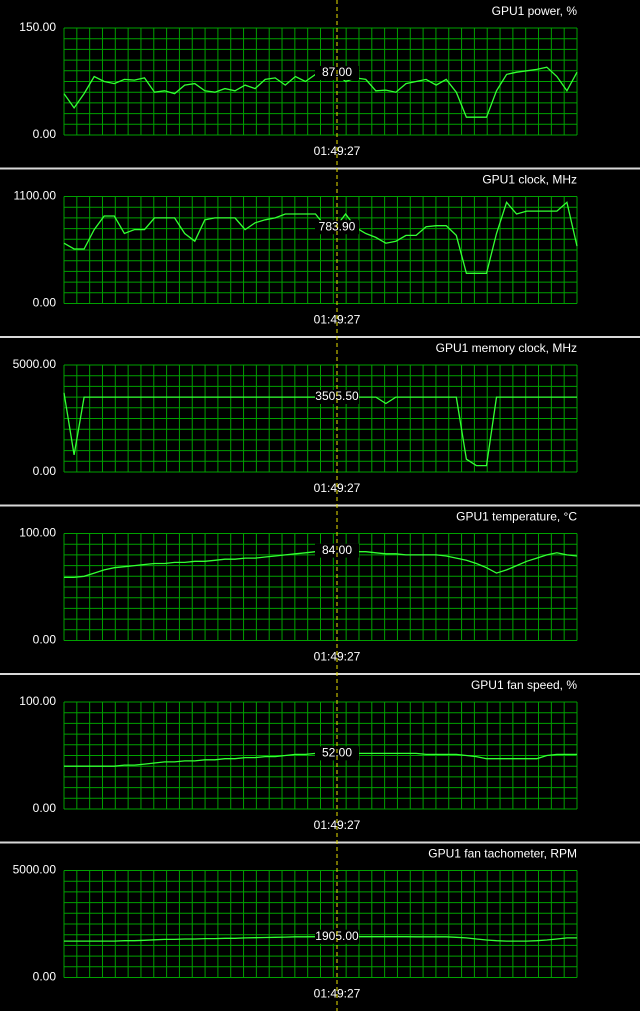  I want to click on chart-title: GPU1 temperature, °C, so click(516, 517).